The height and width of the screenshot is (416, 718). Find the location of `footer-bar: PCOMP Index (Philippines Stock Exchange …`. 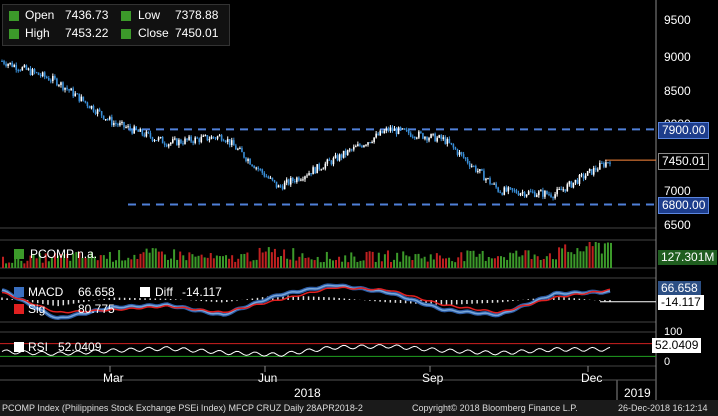

footer-bar: PCOMP Index (Philippines Stock Exchange … is located at coordinates (359, 408).